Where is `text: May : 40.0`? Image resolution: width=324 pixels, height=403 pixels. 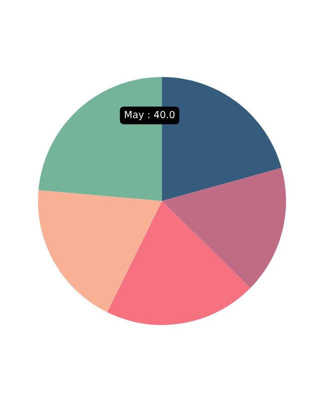
text: May : 40.0 is located at coordinates (149, 115).